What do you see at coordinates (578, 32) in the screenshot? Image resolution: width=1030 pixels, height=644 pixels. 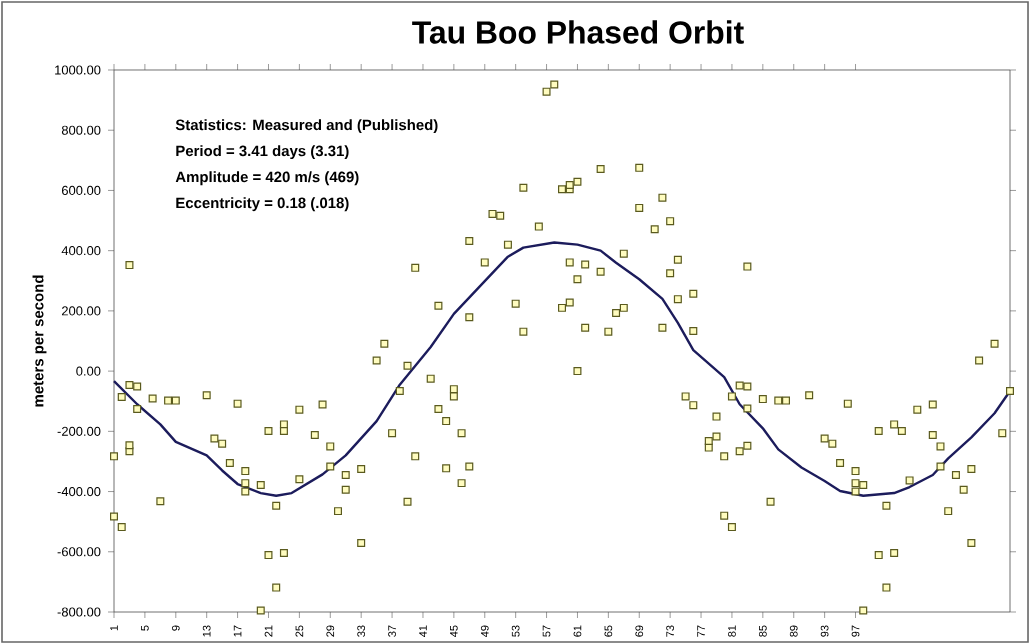 I see `chart-title: Tau Boo Phased Orbit` at bounding box center [578, 32].